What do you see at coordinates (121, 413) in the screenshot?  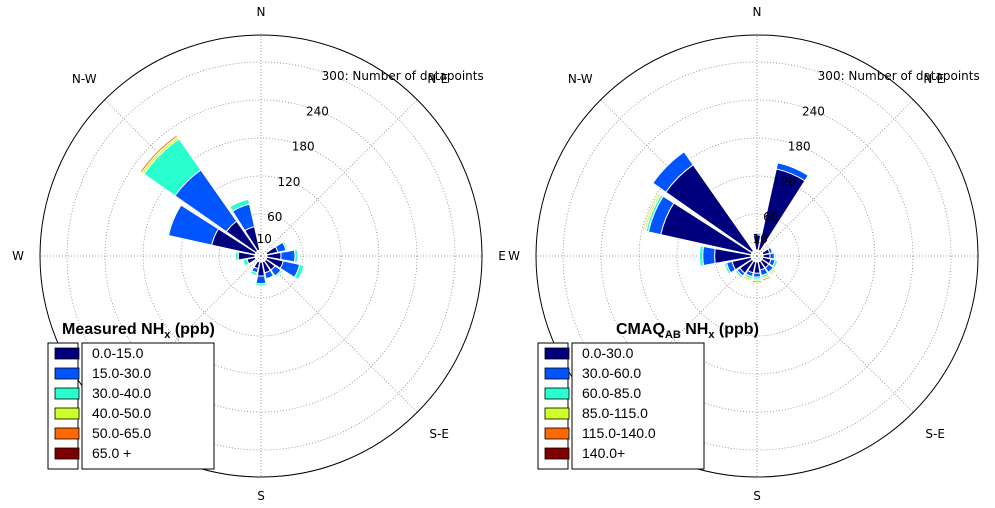 I see `legend-item-label: 40.0-50.0` at bounding box center [121, 413].